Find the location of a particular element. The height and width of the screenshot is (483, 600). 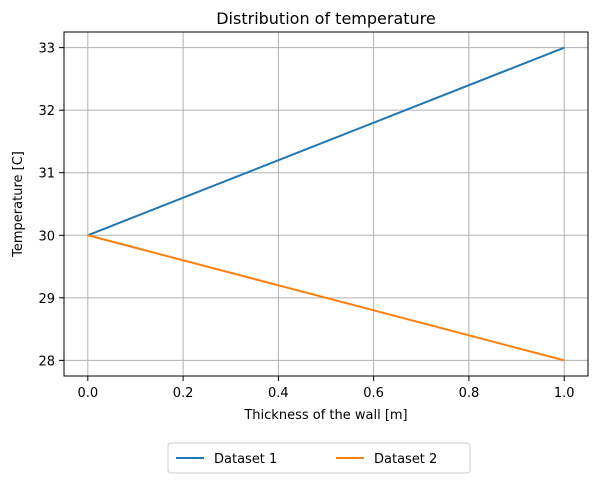

legend-box is located at coordinates (319, 458).